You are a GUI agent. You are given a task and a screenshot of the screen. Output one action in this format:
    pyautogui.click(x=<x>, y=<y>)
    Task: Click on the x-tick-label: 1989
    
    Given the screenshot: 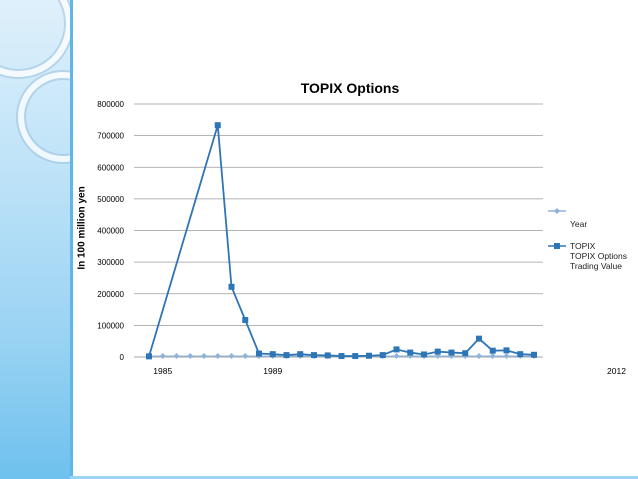 What is the action you would take?
    pyautogui.click(x=272, y=371)
    